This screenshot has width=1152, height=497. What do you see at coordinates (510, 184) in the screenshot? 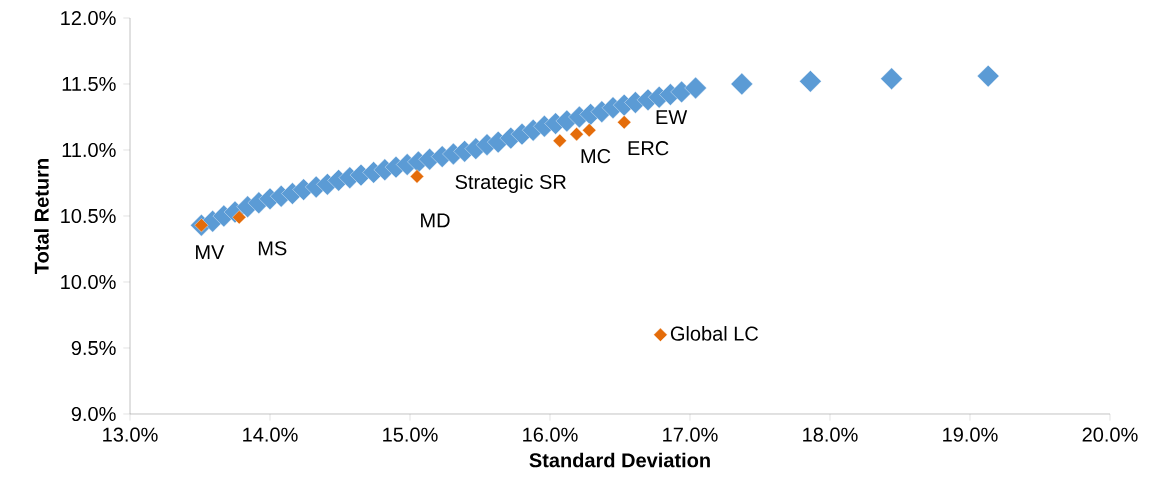
I see `annotation: Strategic SR` at bounding box center [510, 184].